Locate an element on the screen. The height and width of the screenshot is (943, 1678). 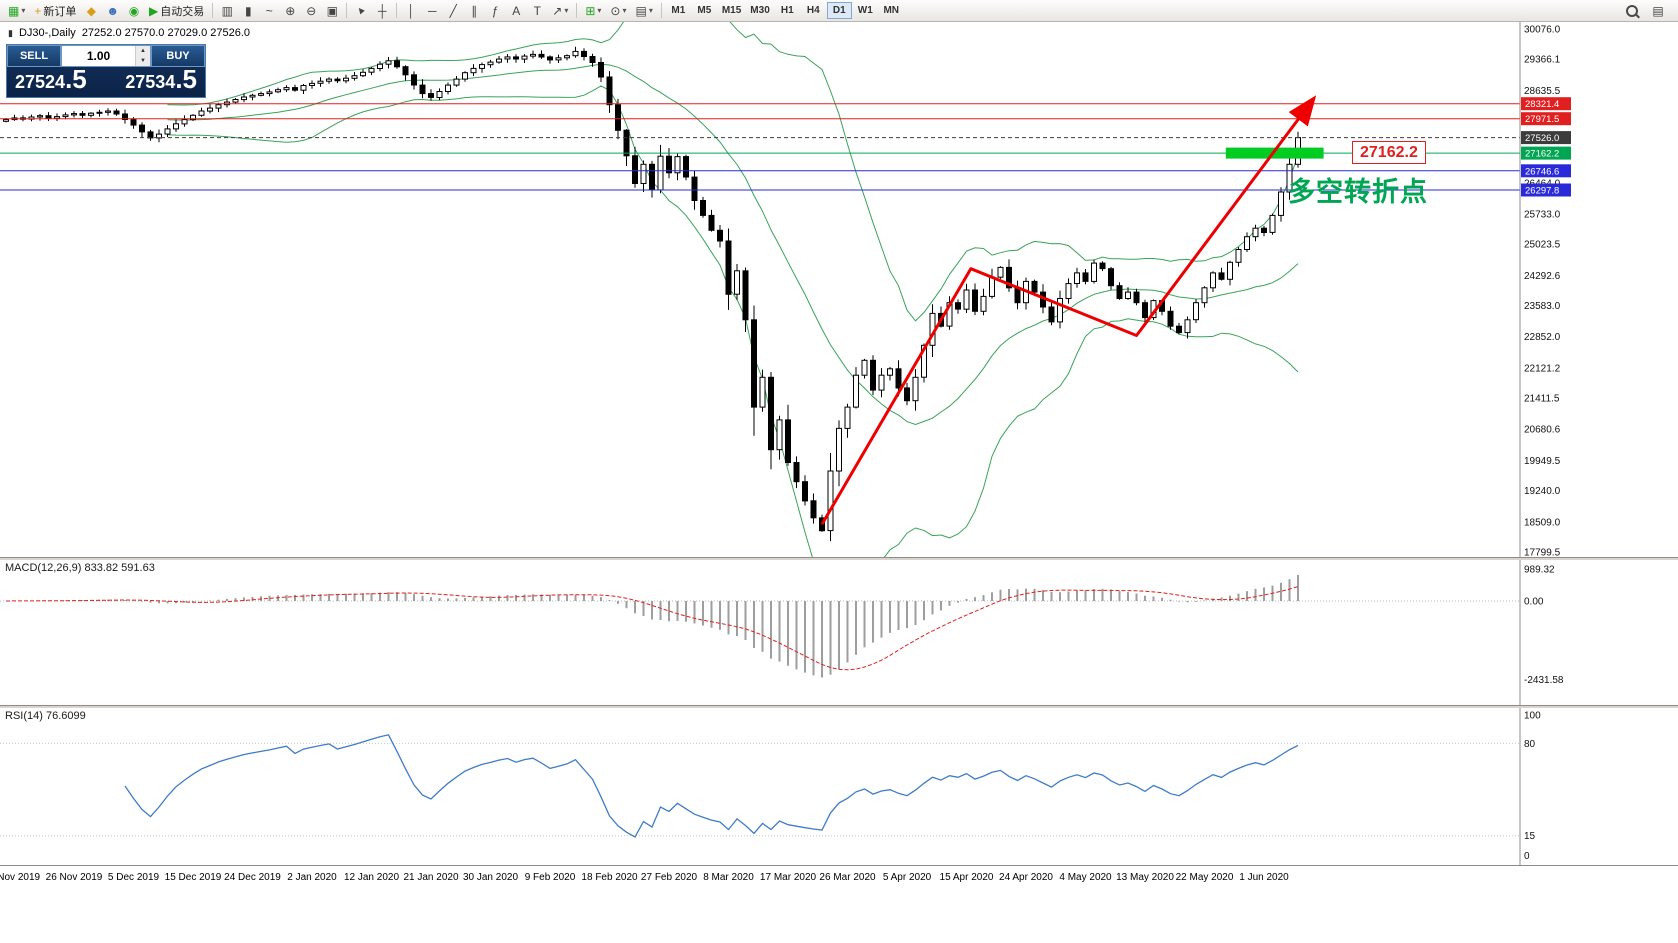
date-label: 26 Mar 2020 is located at coordinates (847, 877).